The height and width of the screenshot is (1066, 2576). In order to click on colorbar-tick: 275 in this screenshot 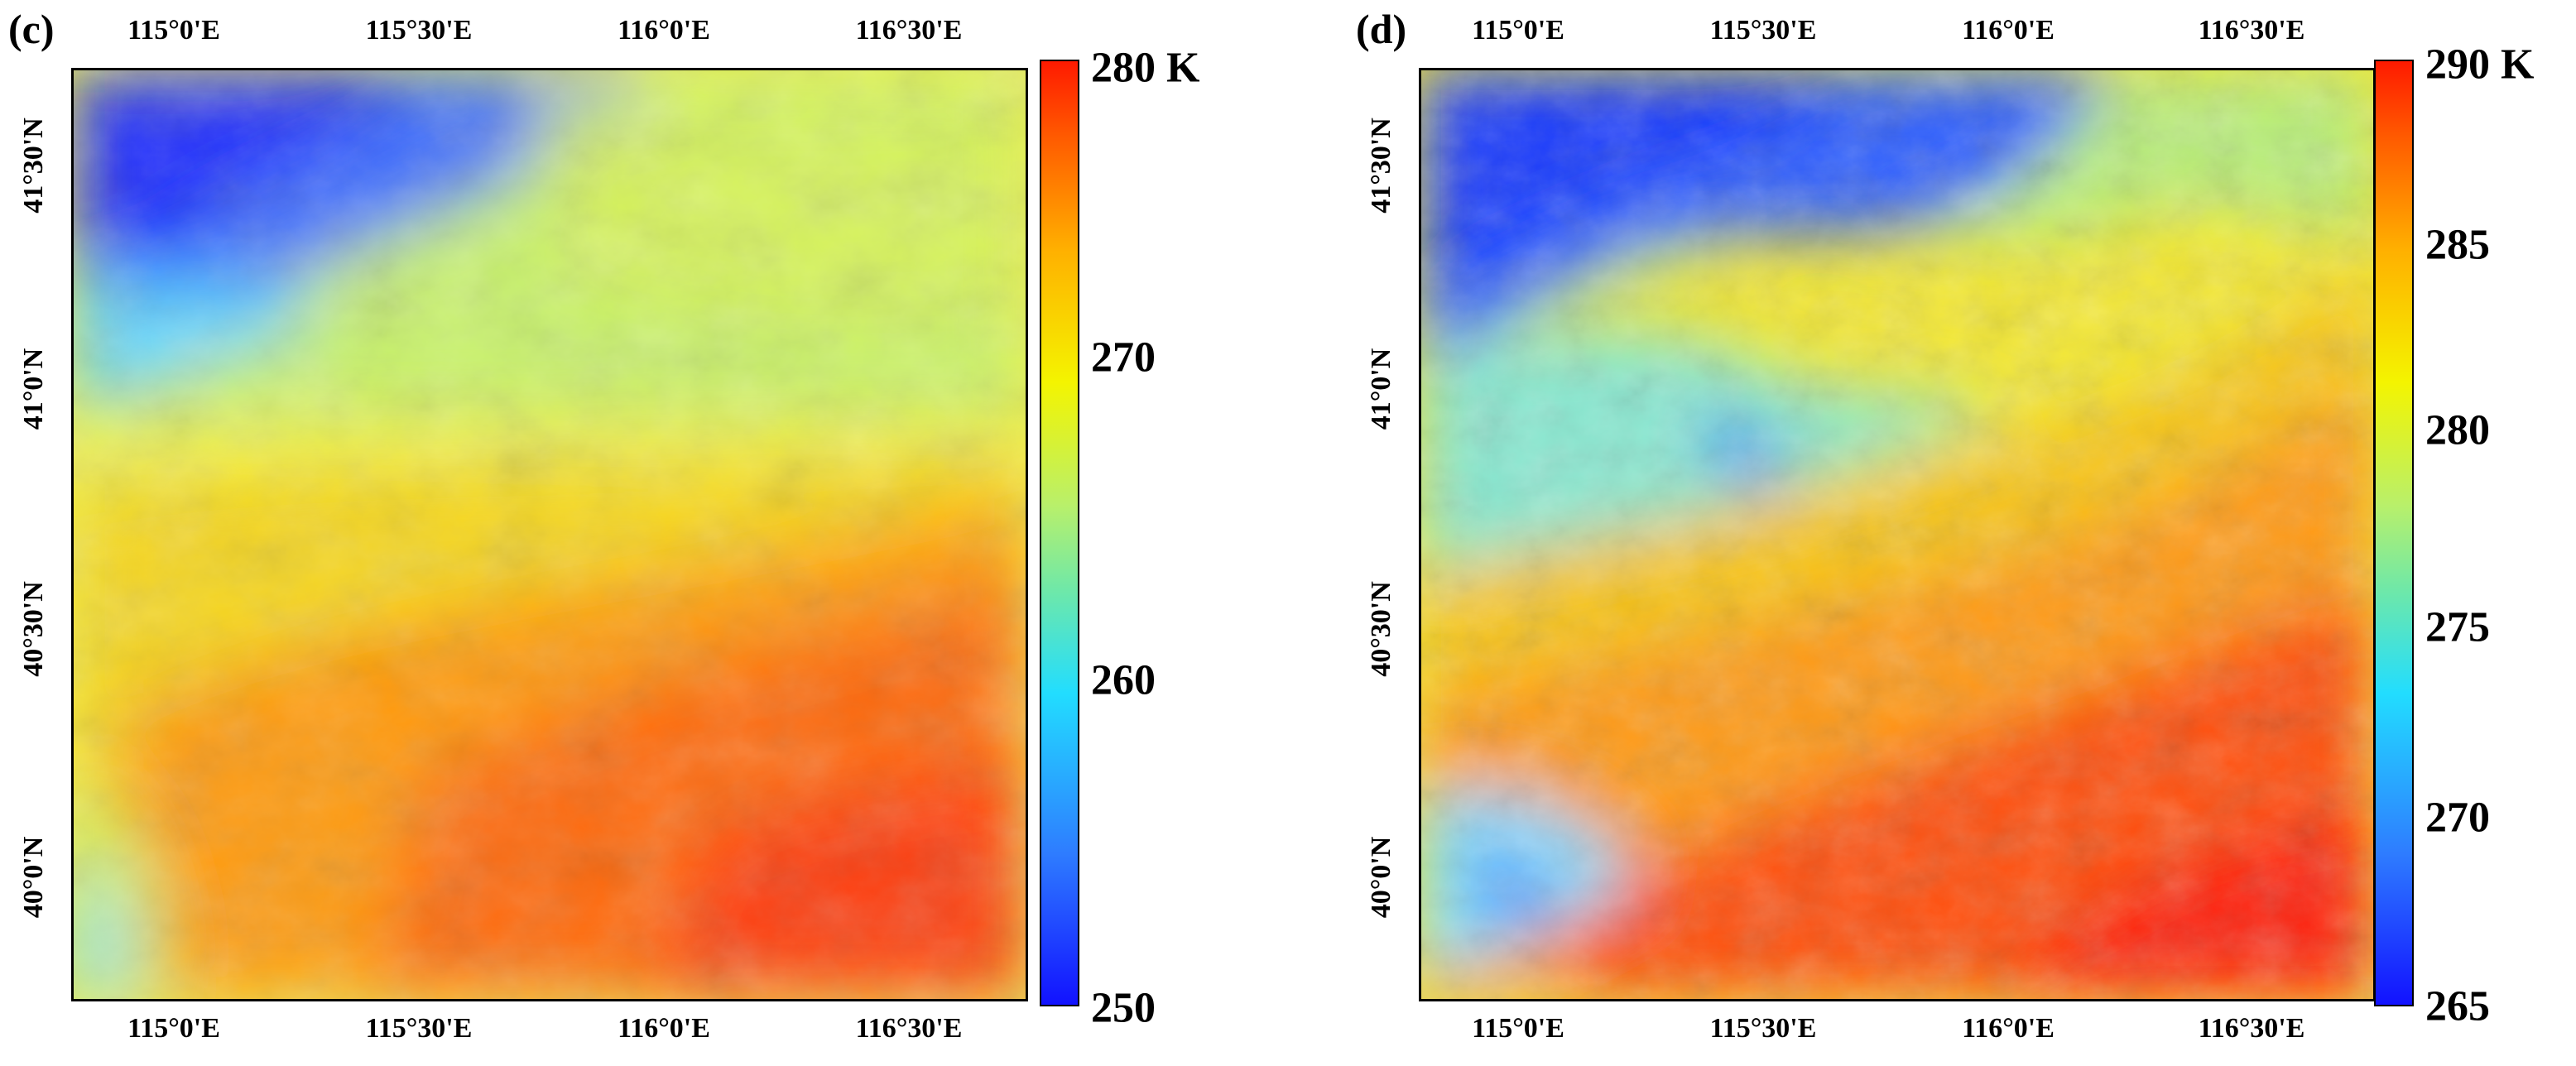, I will do `click(2457, 627)`.